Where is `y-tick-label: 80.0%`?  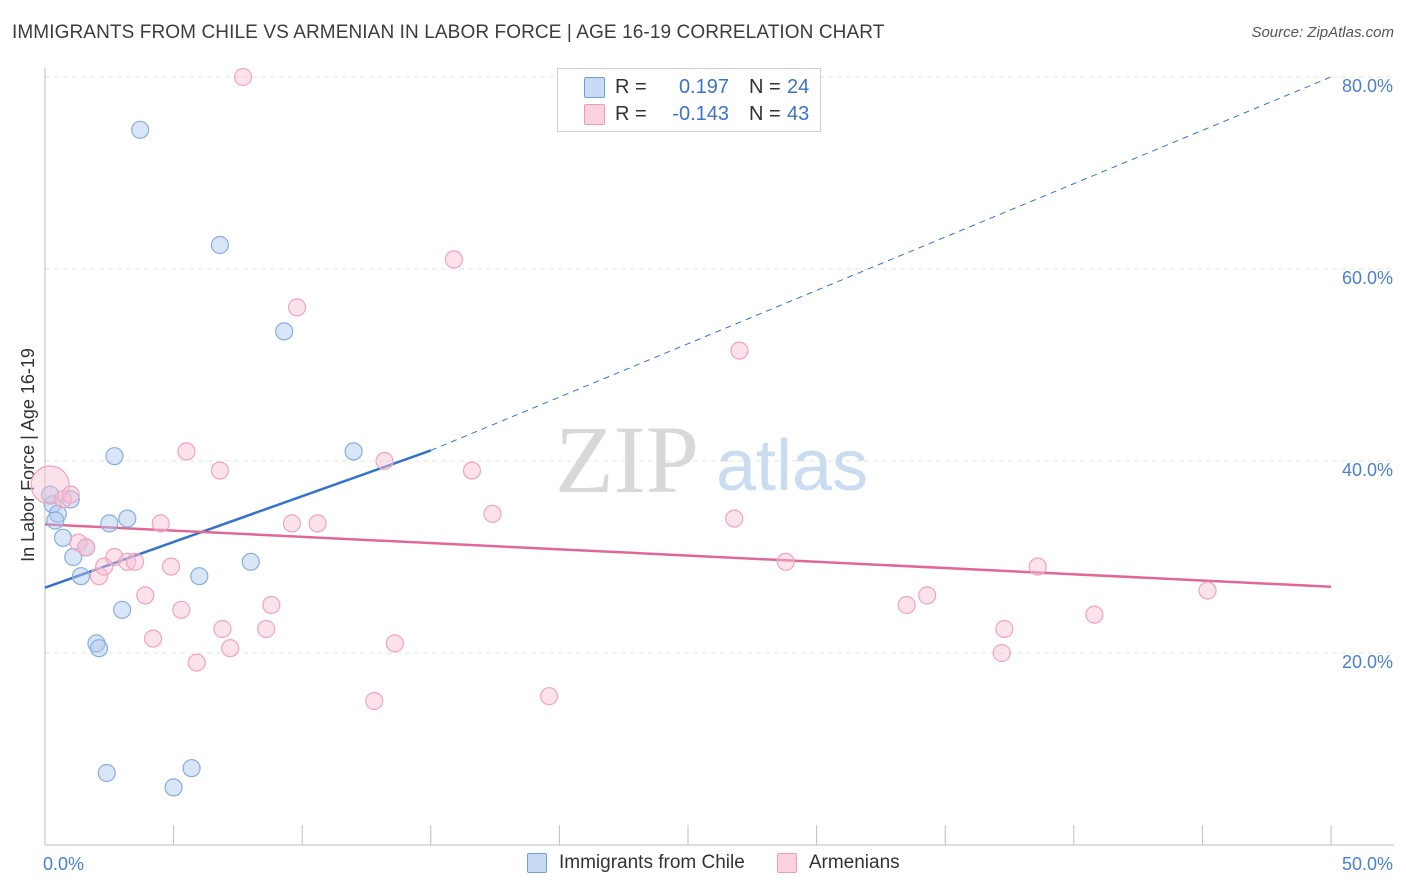 y-tick-label: 80.0% is located at coordinates (1367, 86).